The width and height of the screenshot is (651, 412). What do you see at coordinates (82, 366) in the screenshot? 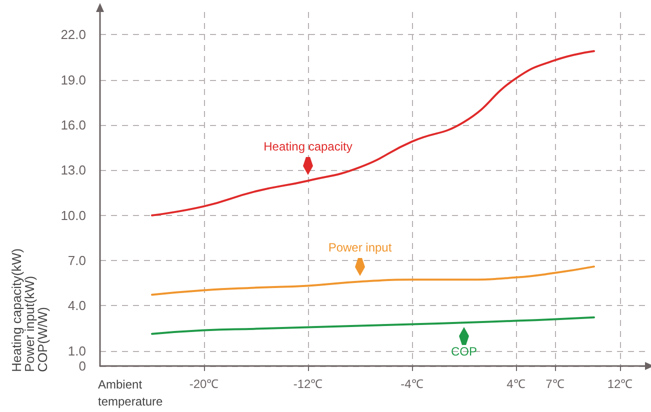
I see `y-tick-label: 0` at bounding box center [82, 366].